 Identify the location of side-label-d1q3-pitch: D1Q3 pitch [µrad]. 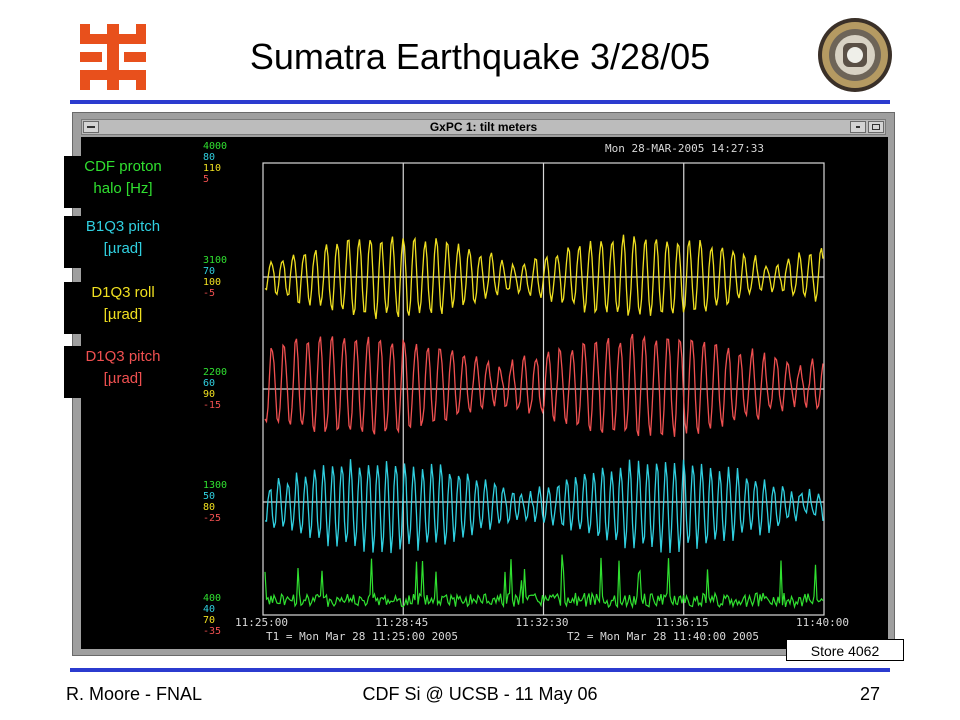
(123, 372).